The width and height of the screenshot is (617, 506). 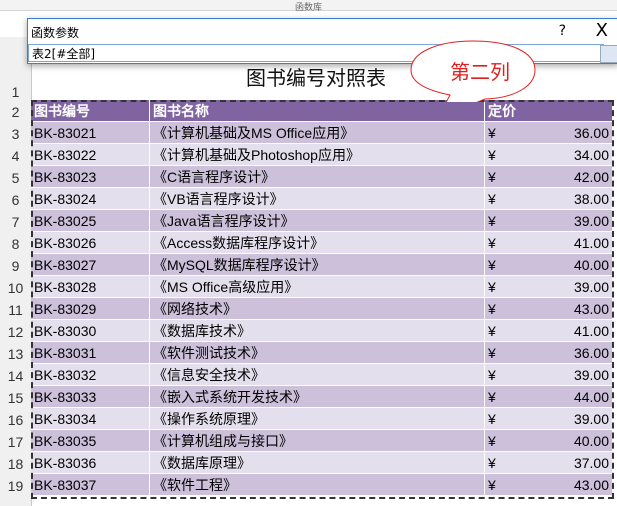 I want to click on row-number: 3, so click(x=15, y=134).